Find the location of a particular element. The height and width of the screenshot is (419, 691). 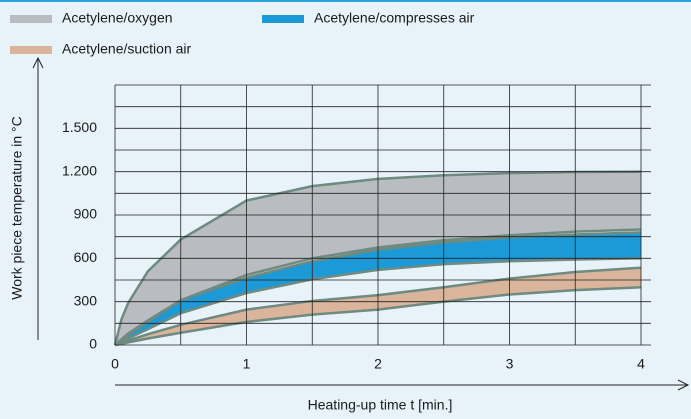

y-tick-label: 900 is located at coordinates (86, 214).